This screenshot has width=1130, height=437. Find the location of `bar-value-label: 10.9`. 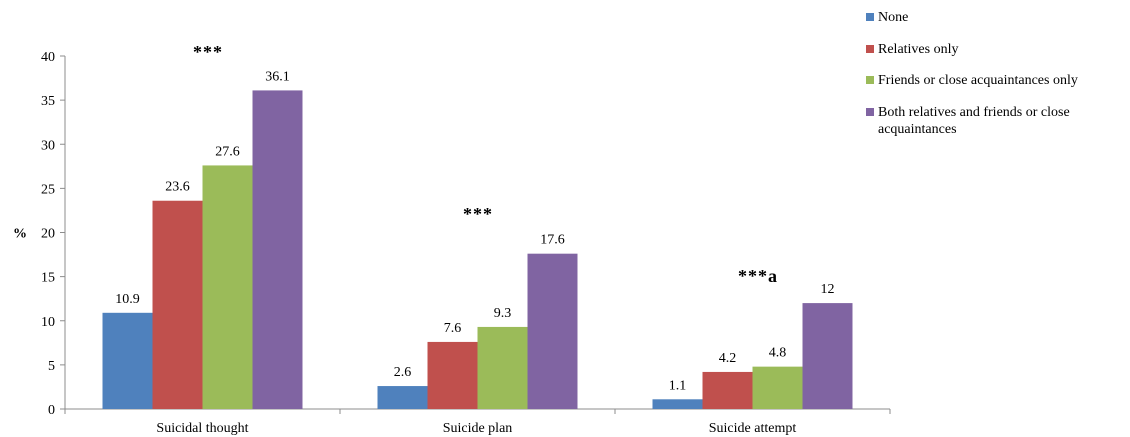

bar-value-label: 10.9 is located at coordinates (127, 299).